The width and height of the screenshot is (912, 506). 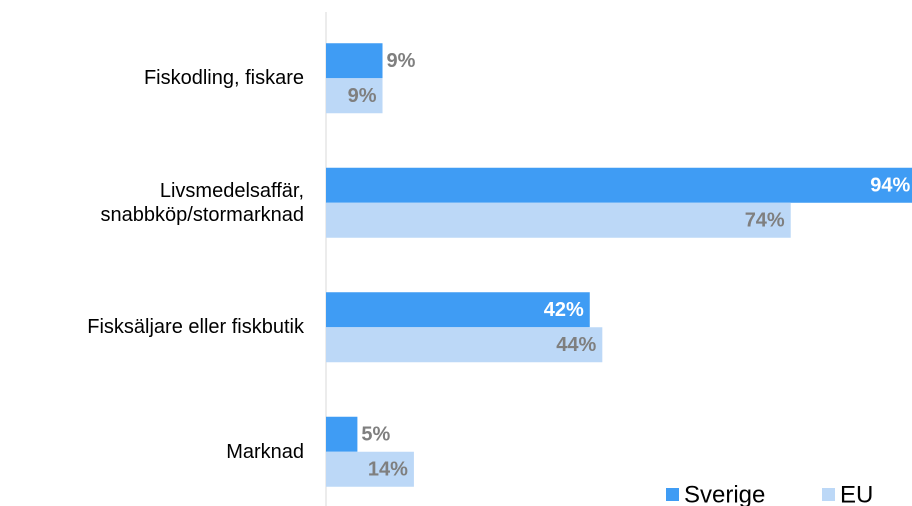 I want to click on value-label: 5%, so click(x=375, y=435).